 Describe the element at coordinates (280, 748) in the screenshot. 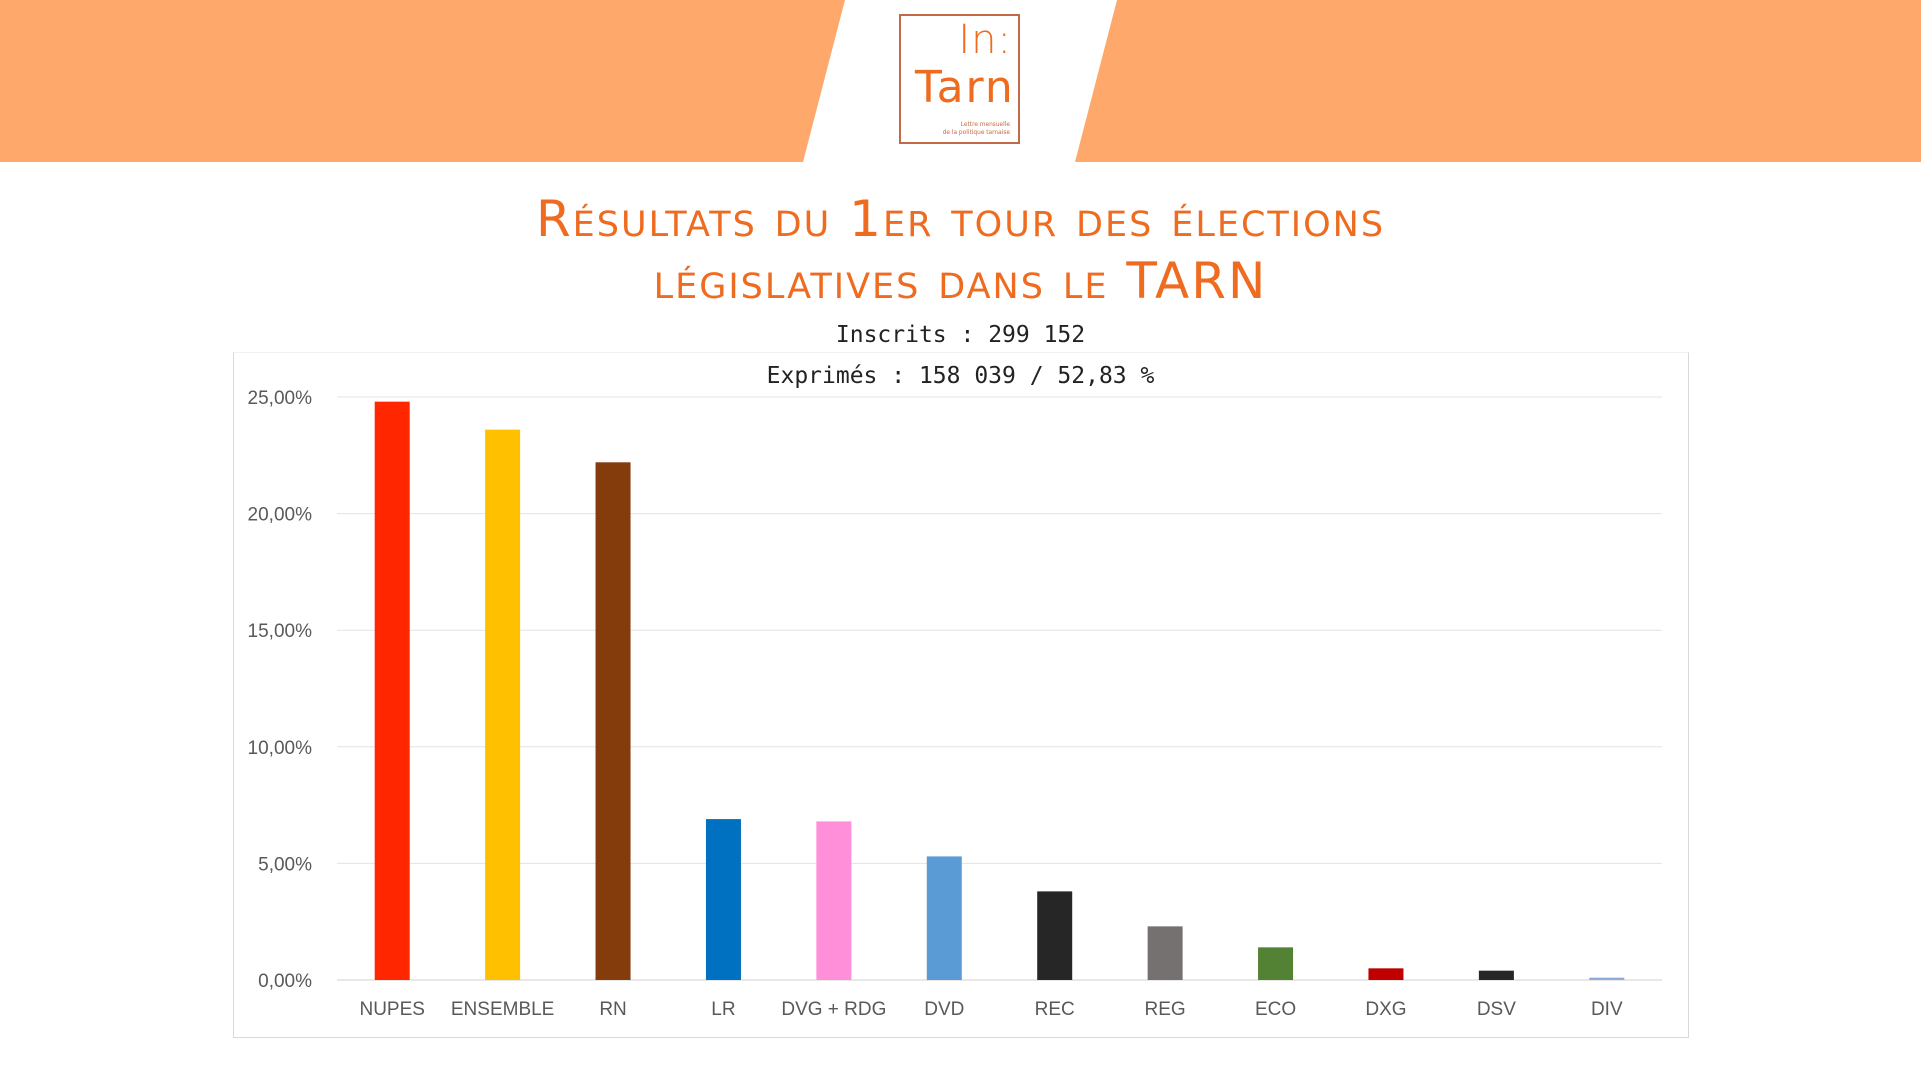

I see `y-tick-label: 10,00%` at that location.